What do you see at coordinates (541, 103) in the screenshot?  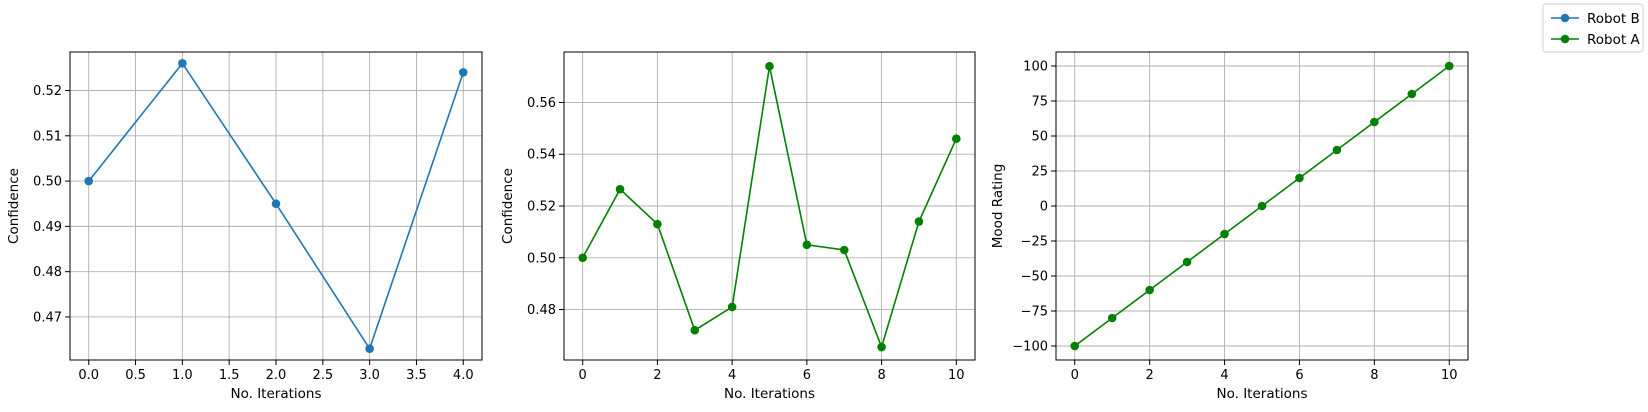 I see `y-tick-label: 0.56` at bounding box center [541, 103].